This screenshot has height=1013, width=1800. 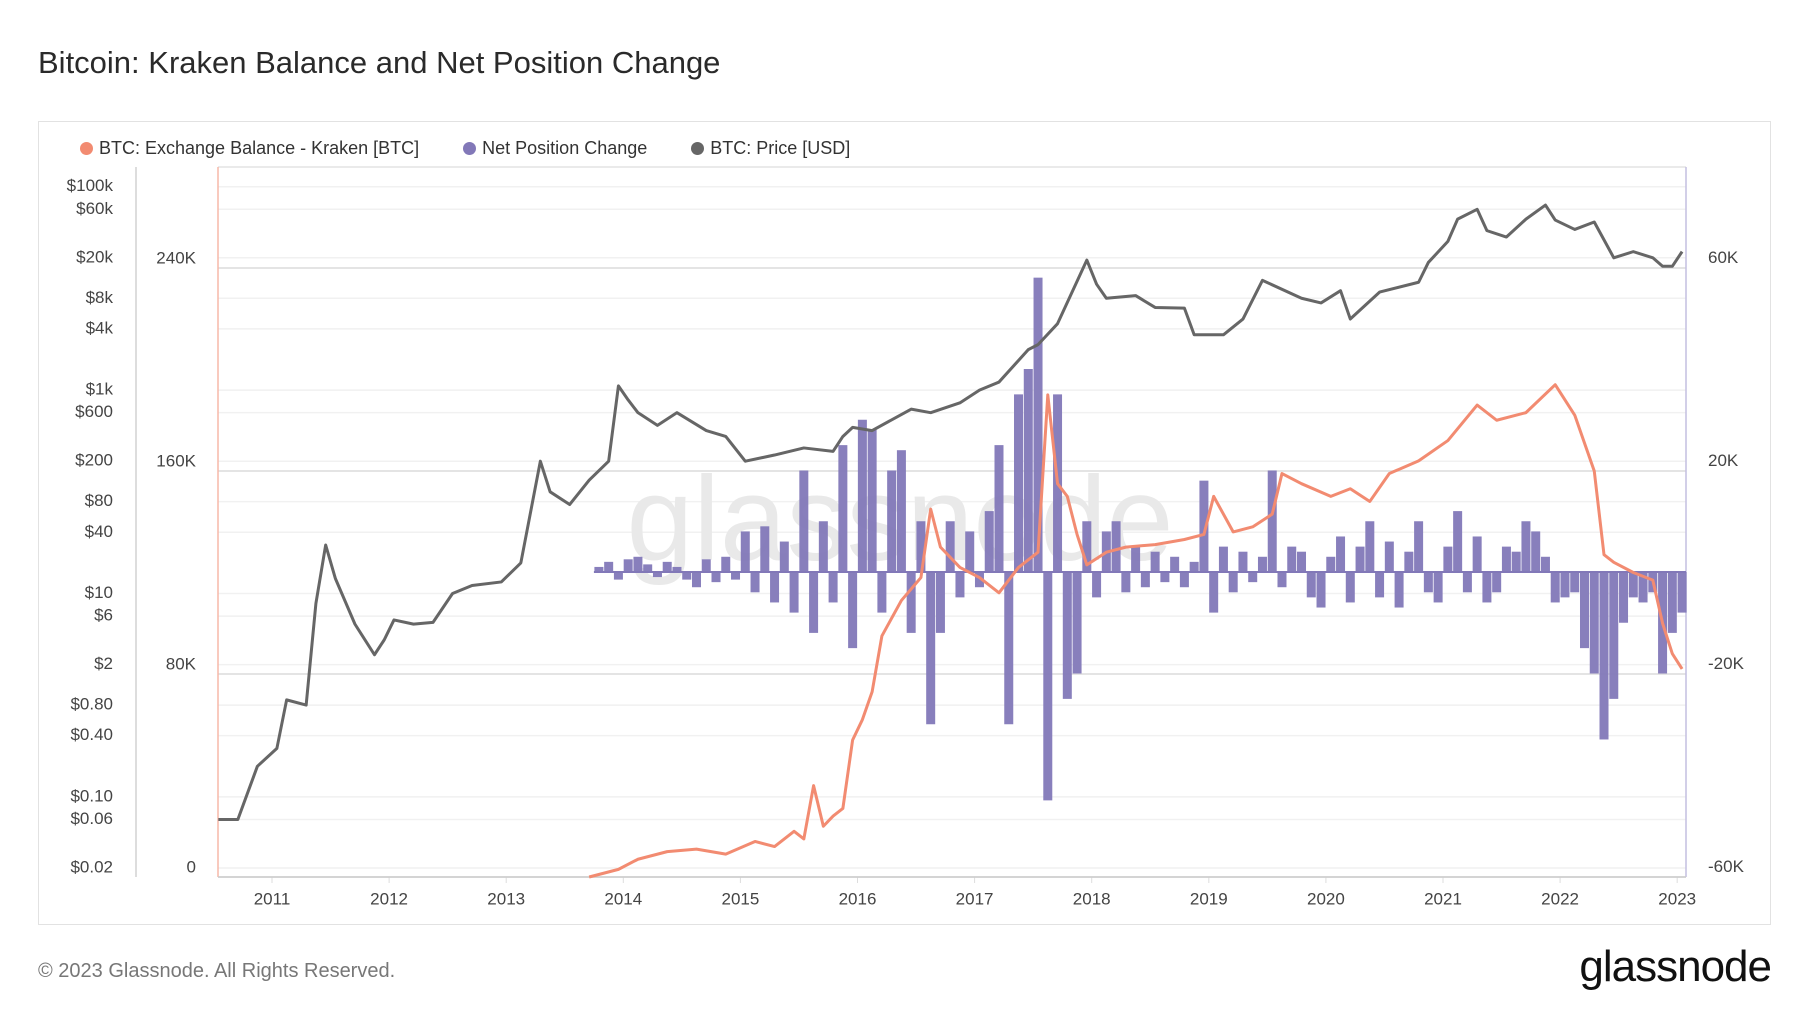 I want to click on price-tick-label: $60k, so click(x=94, y=208).